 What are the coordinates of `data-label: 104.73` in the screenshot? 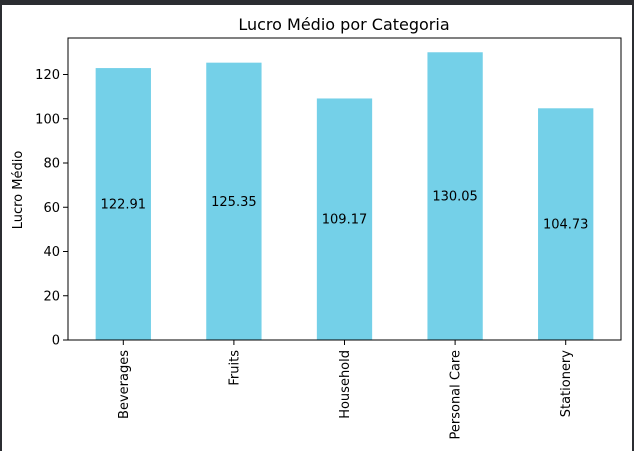 It's located at (566, 225).